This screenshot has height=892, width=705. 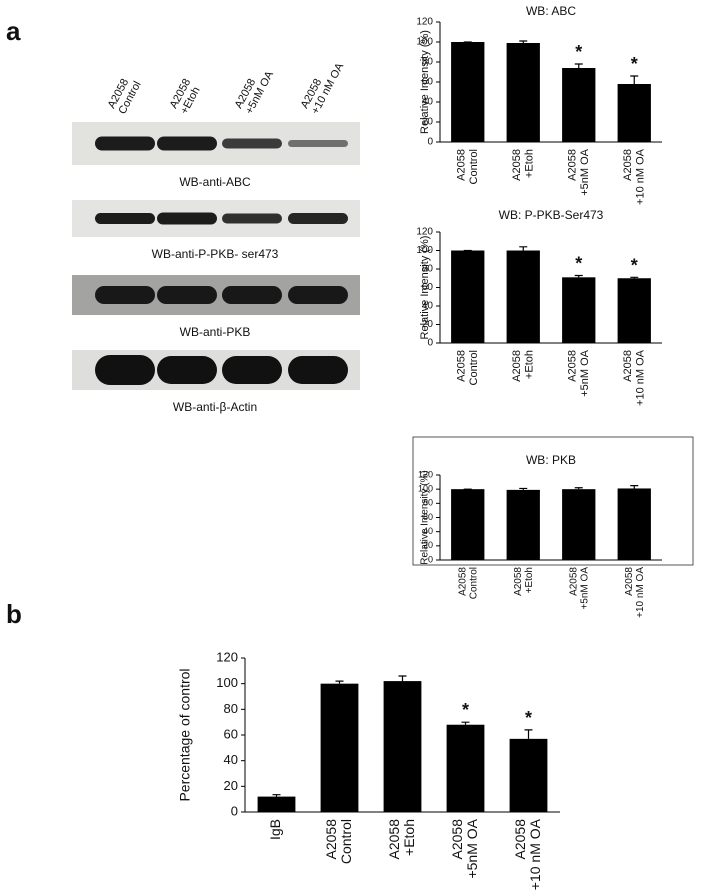 What do you see at coordinates (551, 11) in the screenshot?
I see `chart-title: WB: ABC` at bounding box center [551, 11].